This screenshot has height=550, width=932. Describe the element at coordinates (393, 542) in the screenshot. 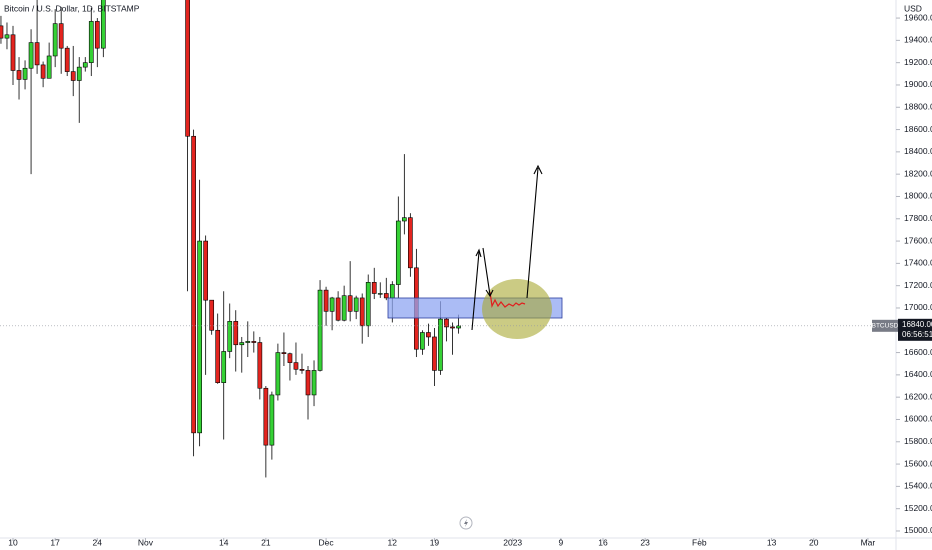

I see `x-tick-label: 12` at that location.